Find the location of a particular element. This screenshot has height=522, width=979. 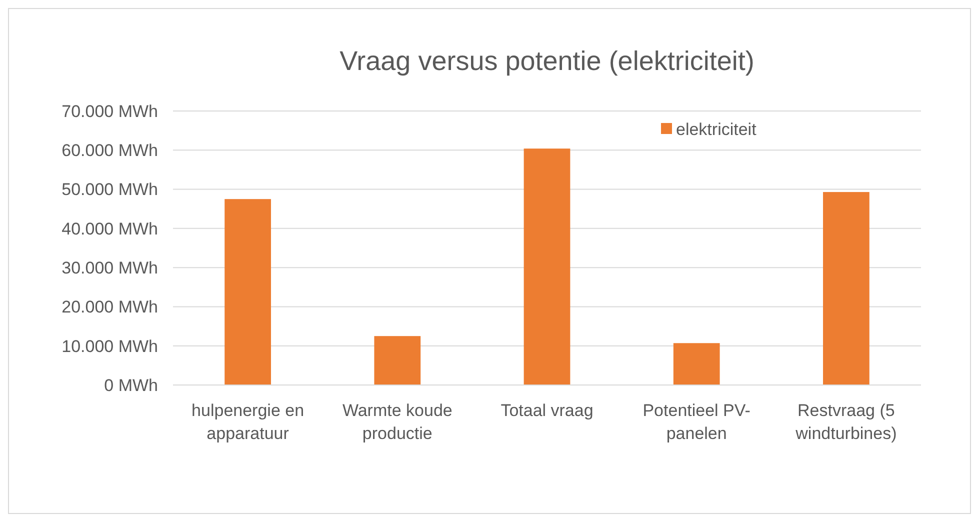

legend-label: elektriciteit is located at coordinates (716, 129).